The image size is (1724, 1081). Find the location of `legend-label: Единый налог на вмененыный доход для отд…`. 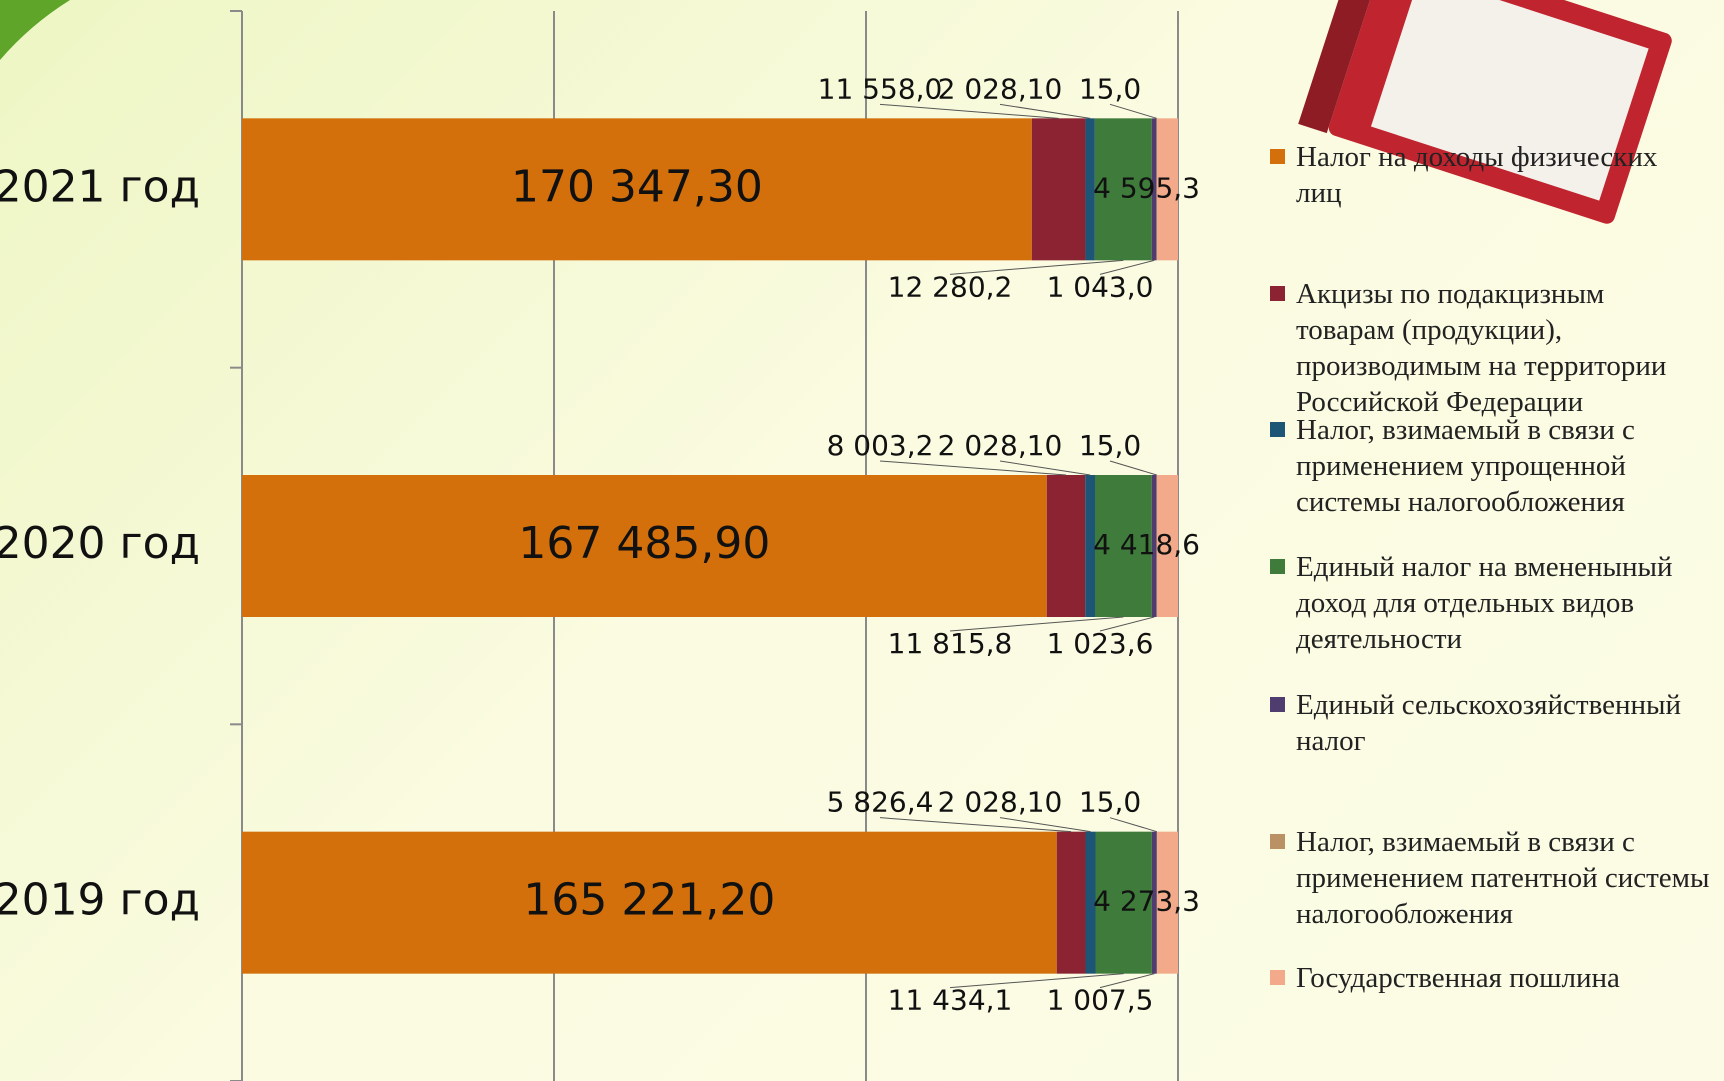

legend-label: Единый налог на вмененыный доход для отд… is located at coordinates (1484, 603).